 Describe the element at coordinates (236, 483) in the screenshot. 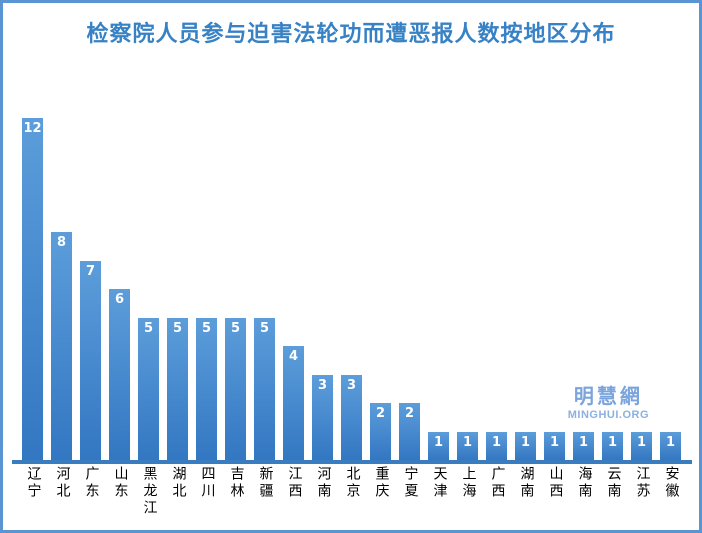

I see `category-label: 吉林` at that location.